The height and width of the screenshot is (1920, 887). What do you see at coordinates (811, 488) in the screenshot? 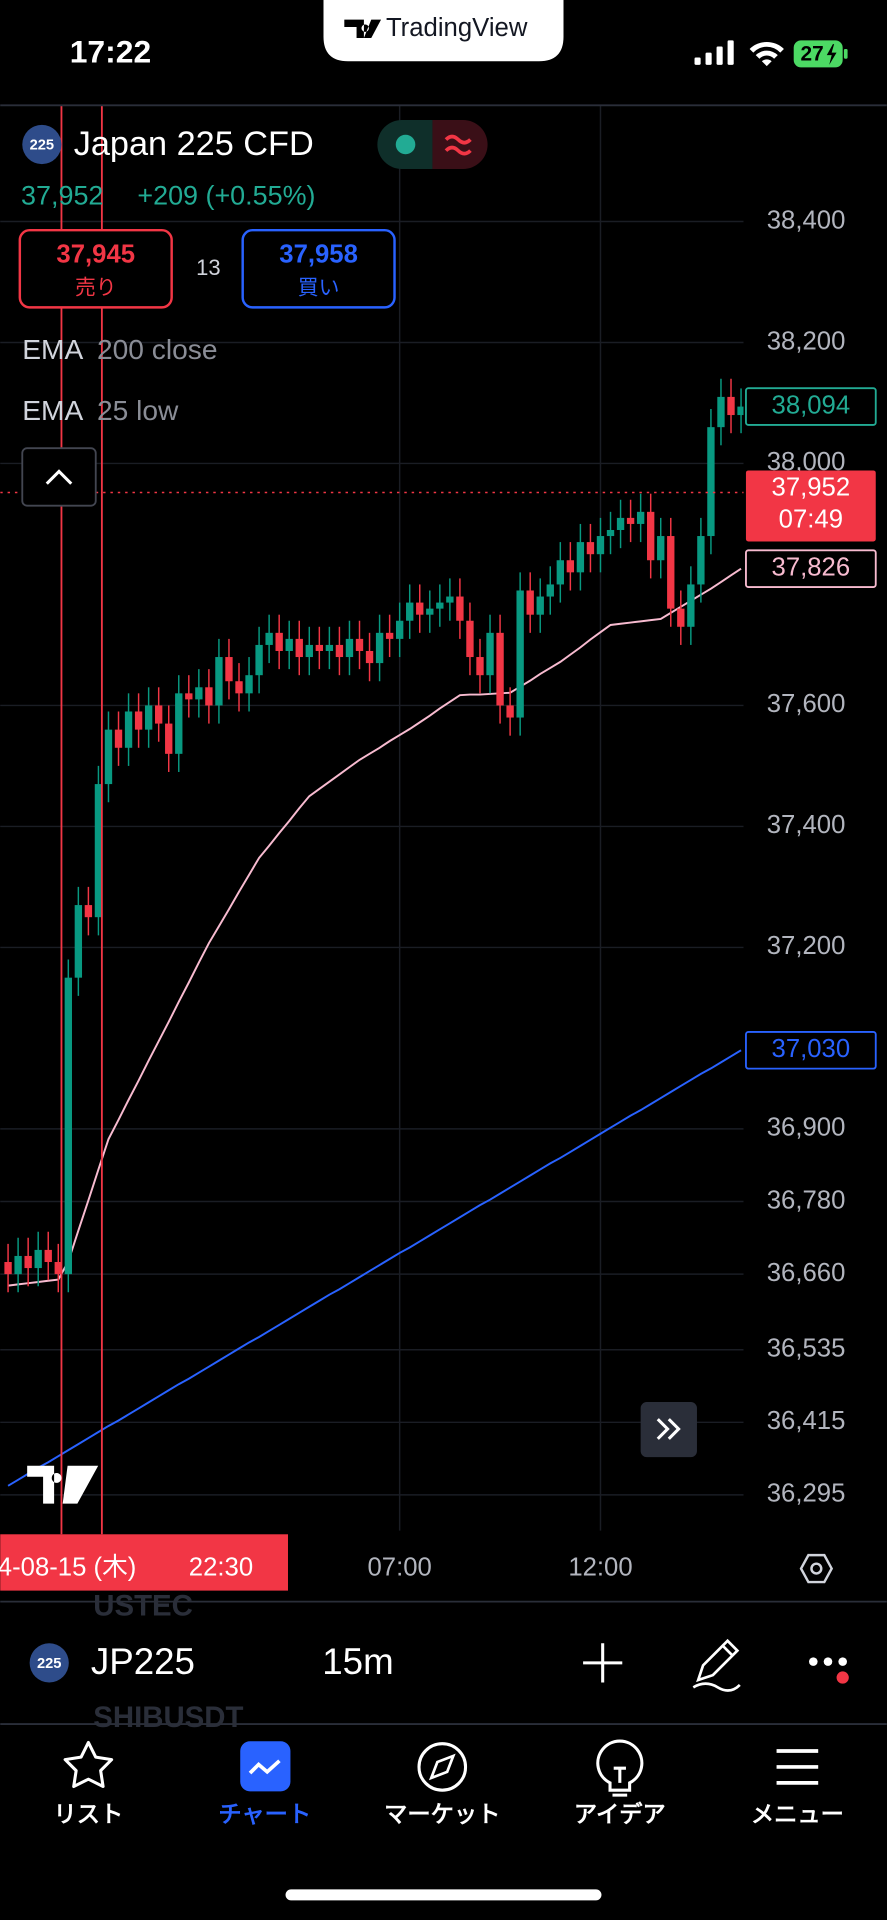
I see `last-price-label: 37,952` at bounding box center [811, 488].